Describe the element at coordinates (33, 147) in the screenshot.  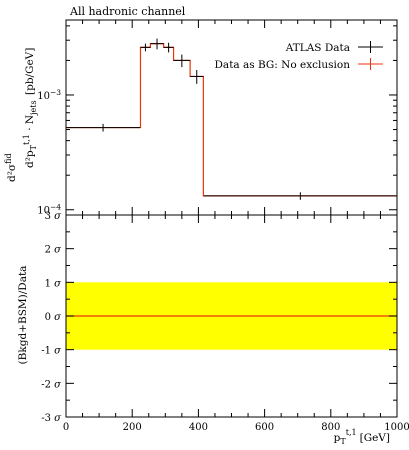
I see `ylabel-denom-sub: T` at that location.